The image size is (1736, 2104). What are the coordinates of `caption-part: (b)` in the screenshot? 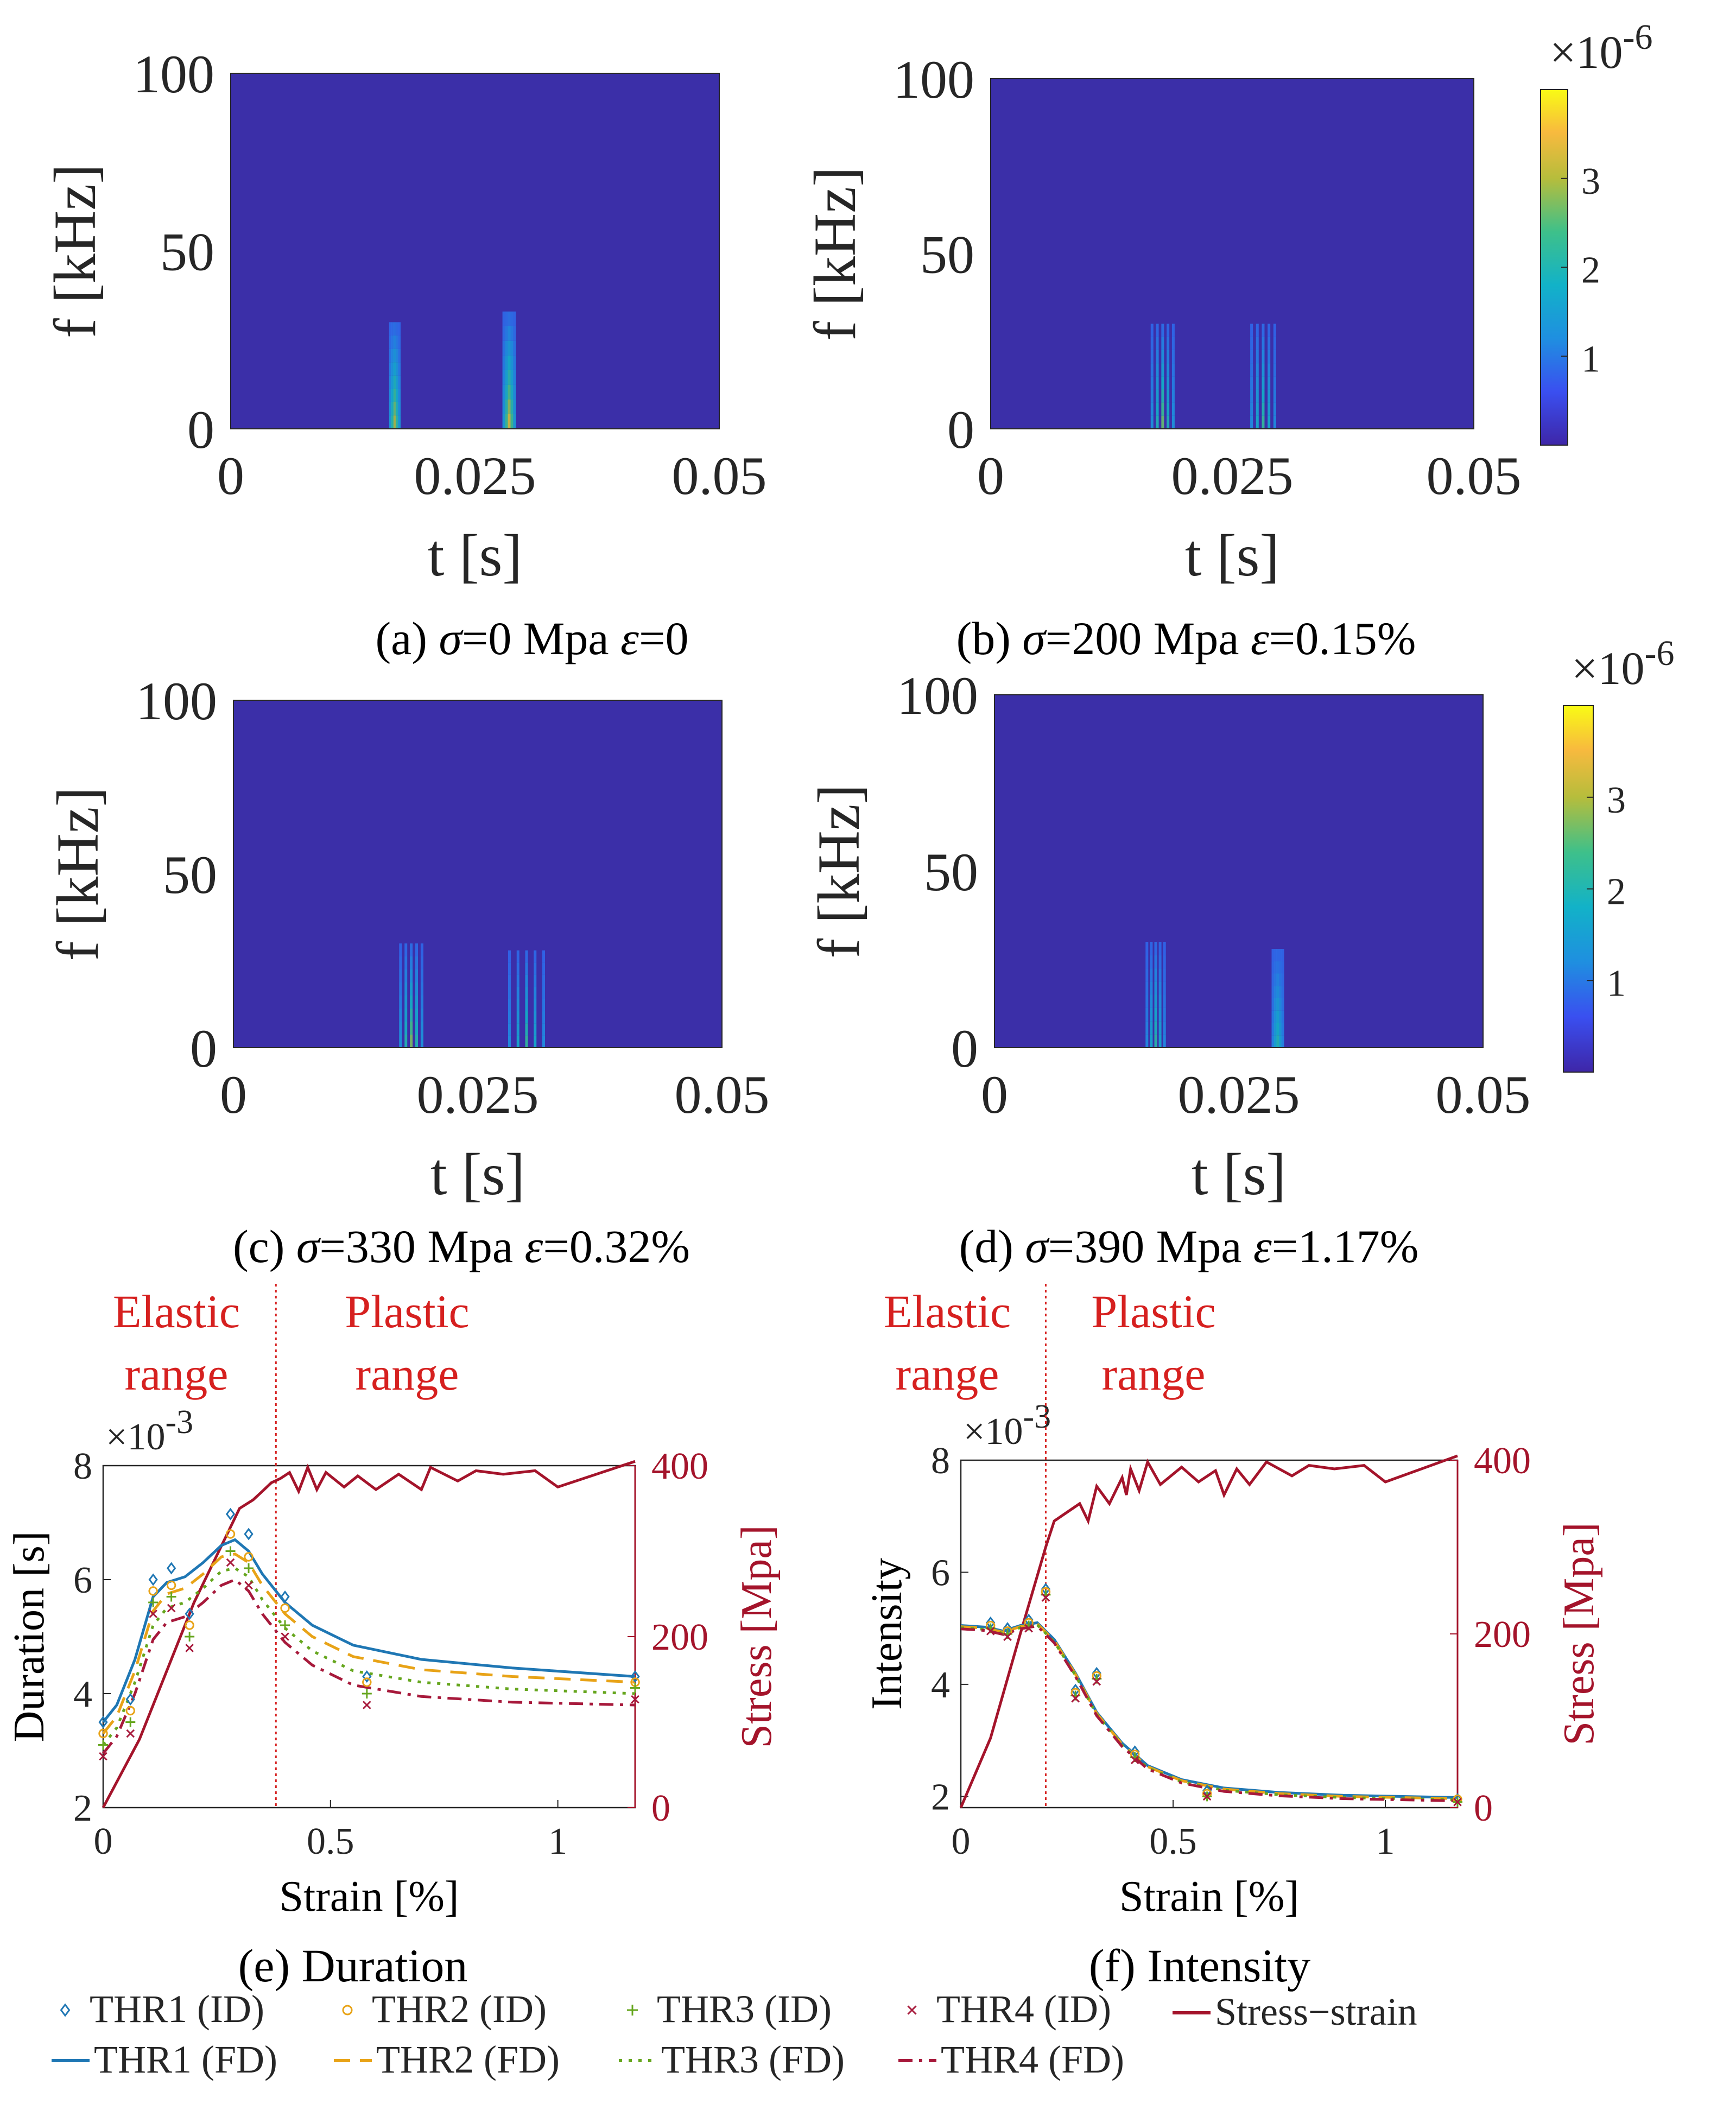 It's located at (990, 638).